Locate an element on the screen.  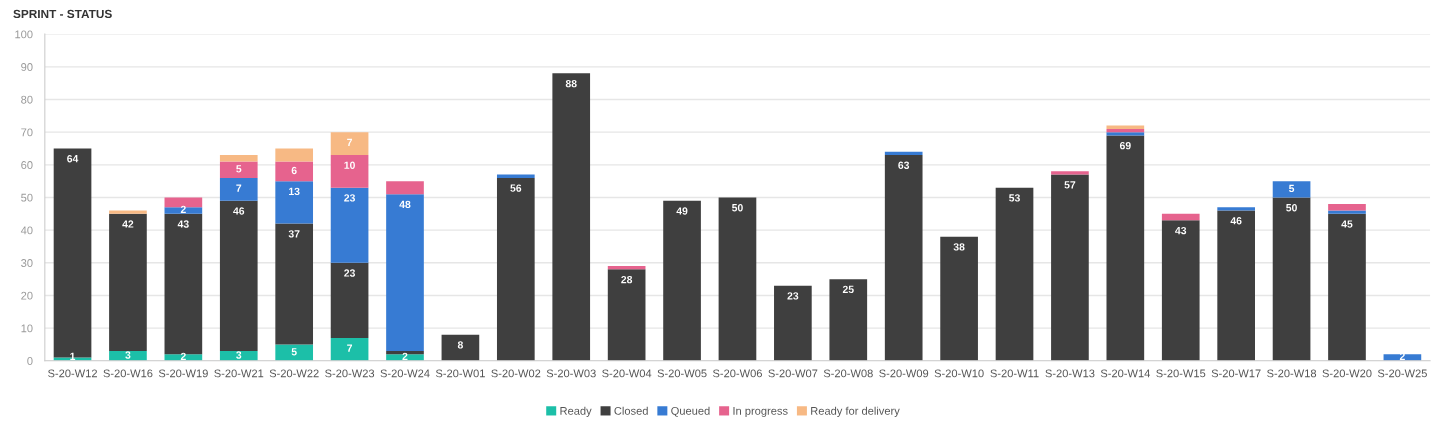
x-tick-label: S-20-W06 is located at coordinates (737, 373).